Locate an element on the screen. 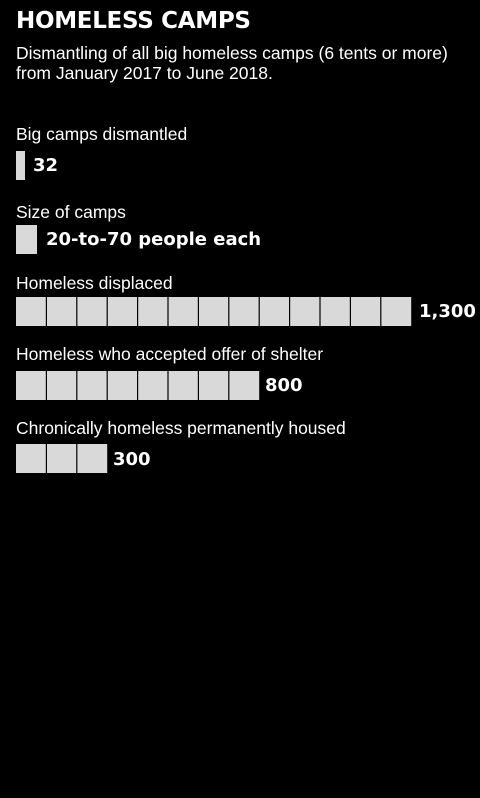  chart-title: HOMELESS CAMPS is located at coordinates (133, 21).